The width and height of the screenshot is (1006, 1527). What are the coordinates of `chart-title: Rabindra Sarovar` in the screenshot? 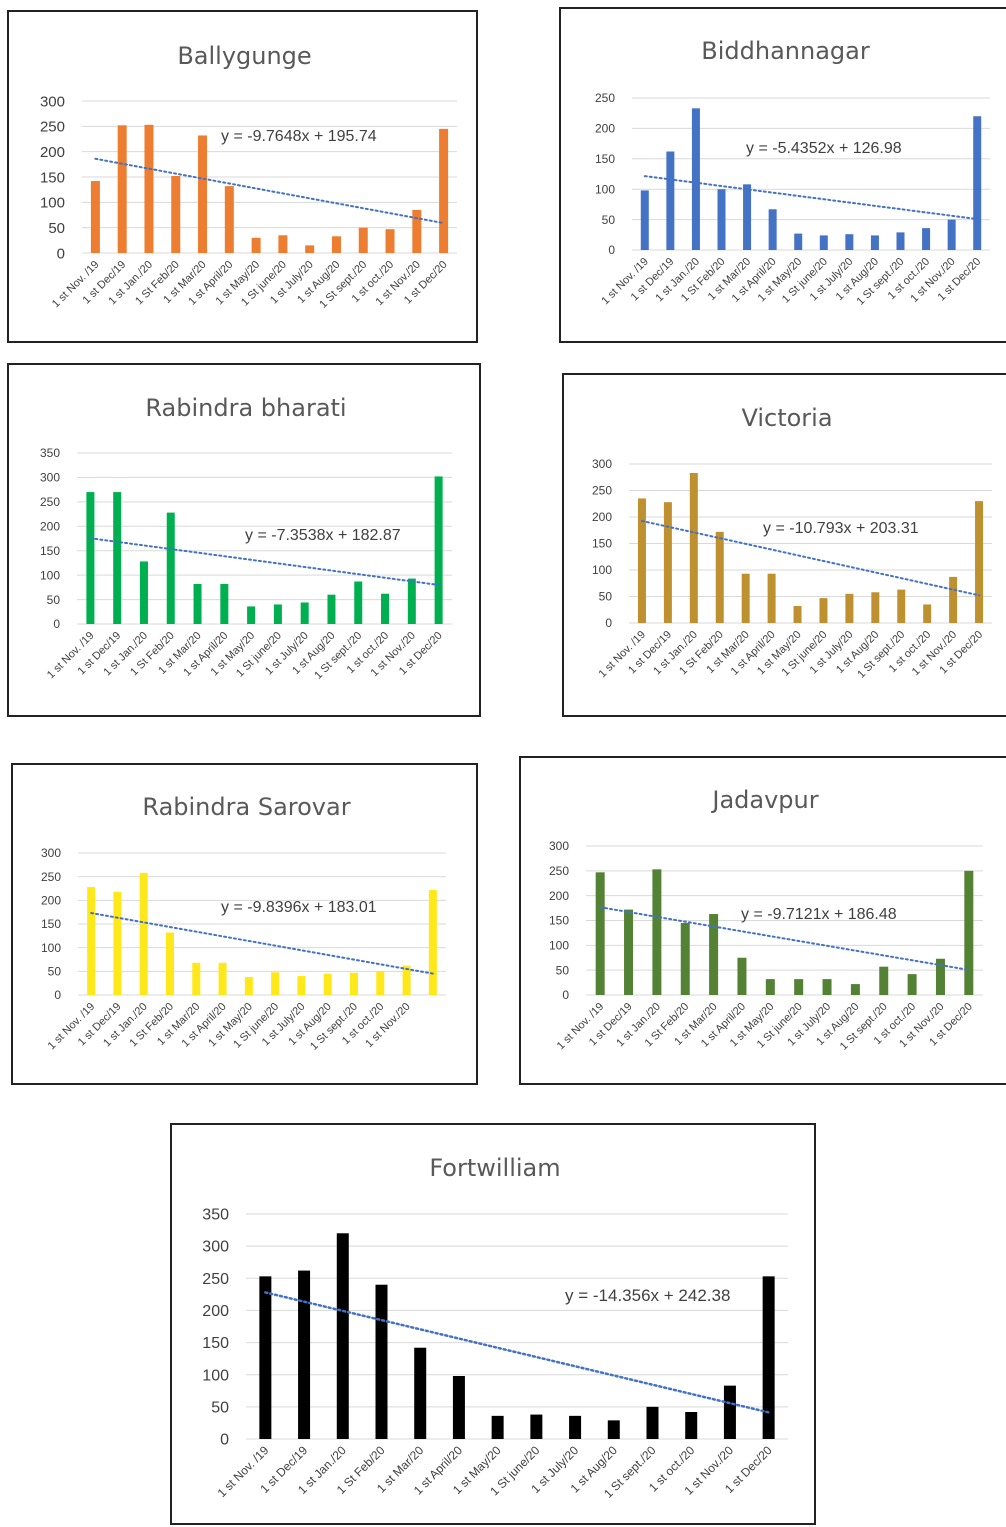 It's located at (246, 807).